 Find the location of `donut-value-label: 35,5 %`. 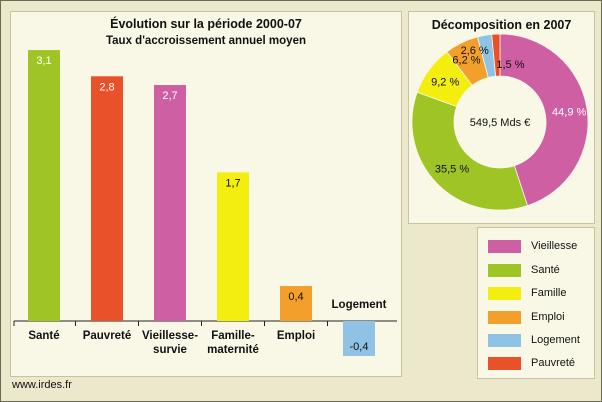

donut-value-label: 35,5 % is located at coordinates (452, 170).